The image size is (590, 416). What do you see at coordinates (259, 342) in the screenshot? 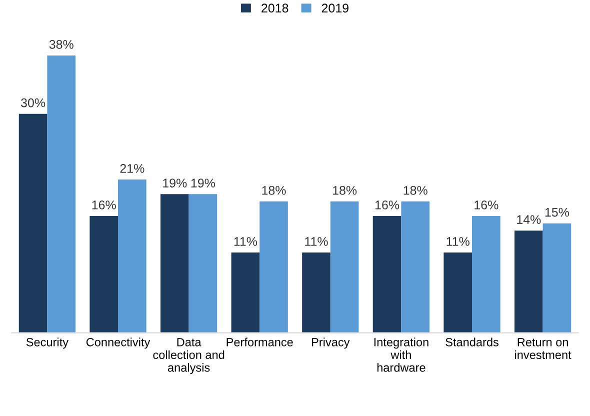
I see `x-tick-label: Performance` at bounding box center [259, 342].